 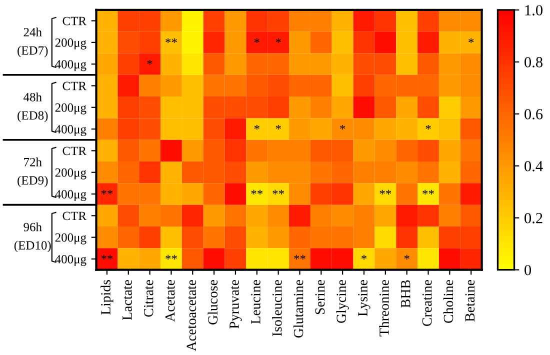 I want to click on x-tick-label: Creatine, so click(x=427, y=303).